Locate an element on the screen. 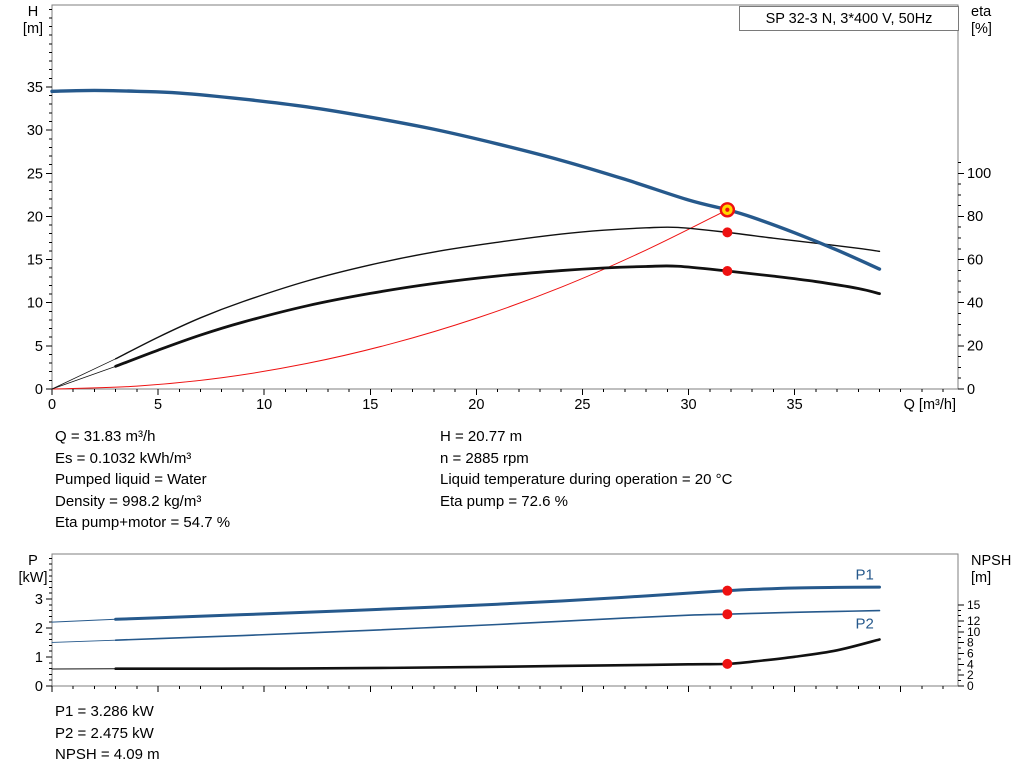 This screenshot has height=781, width=1024. eta-pump-motor-point-marker is located at coordinates (727, 270).